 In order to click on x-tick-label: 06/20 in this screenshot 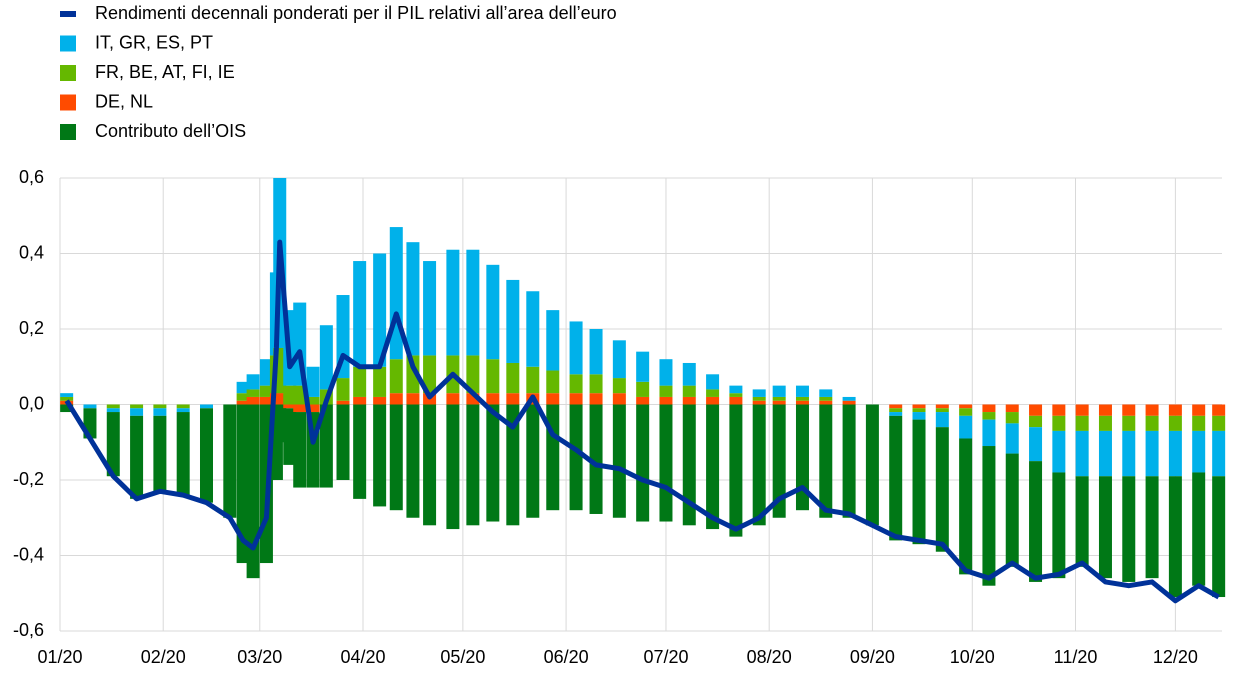, I will do `click(566, 657)`.